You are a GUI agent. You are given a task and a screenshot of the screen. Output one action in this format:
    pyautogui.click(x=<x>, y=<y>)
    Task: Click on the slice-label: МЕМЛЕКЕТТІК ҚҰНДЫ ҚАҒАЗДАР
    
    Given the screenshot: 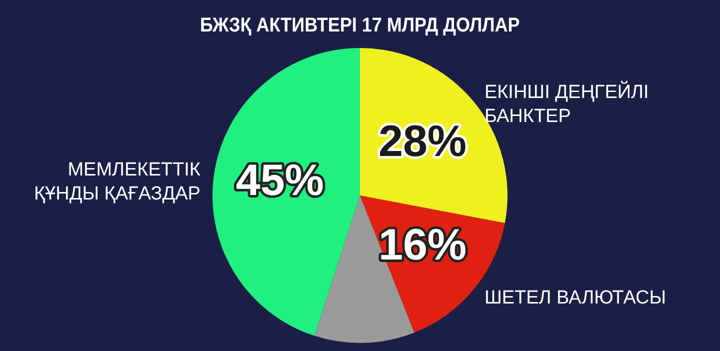 What is the action you would take?
    pyautogui.click(x=117, y=181)
    